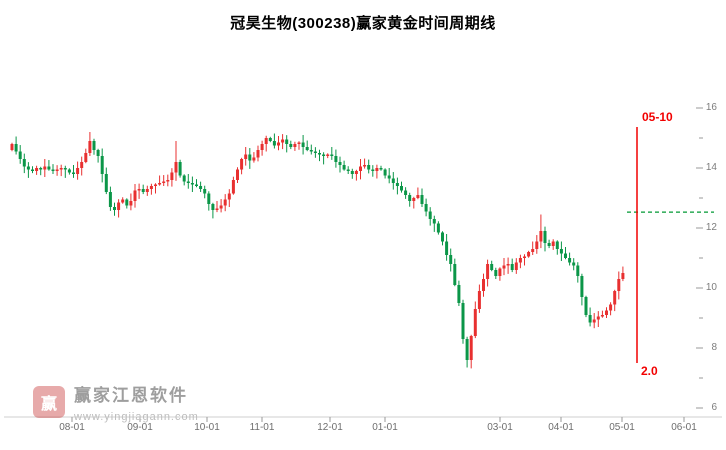 The image size is (726, 450). What do you see at coordinates (500, 427) in the screenshot?
I see `x-axis-label: 03-01` at bounding box center [500, 427].